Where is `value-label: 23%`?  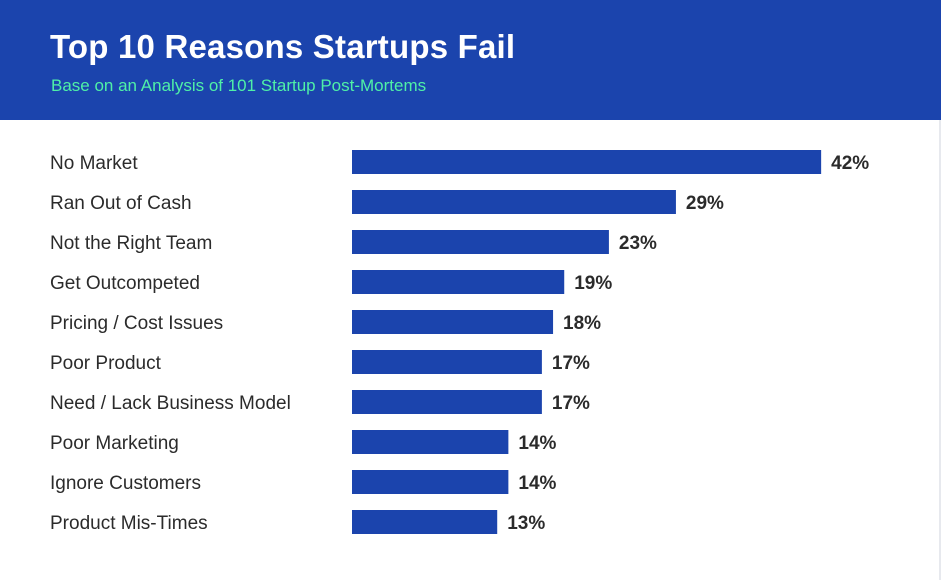
value-label: 23% is located at coordinates (638, 243).